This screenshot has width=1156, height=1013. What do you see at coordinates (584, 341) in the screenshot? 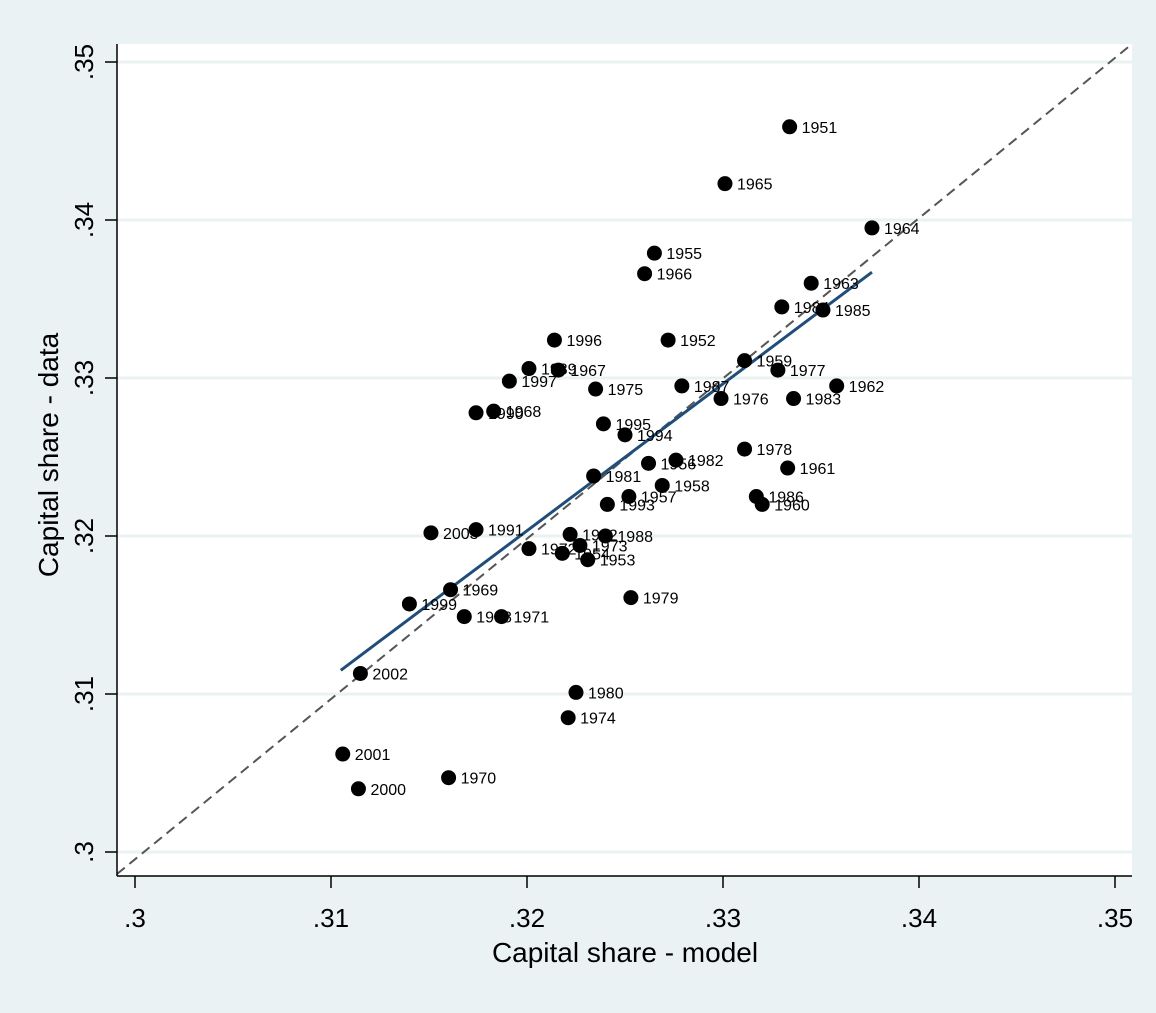
I see `data-point-label: 1996` at bounding box center [584, 341].